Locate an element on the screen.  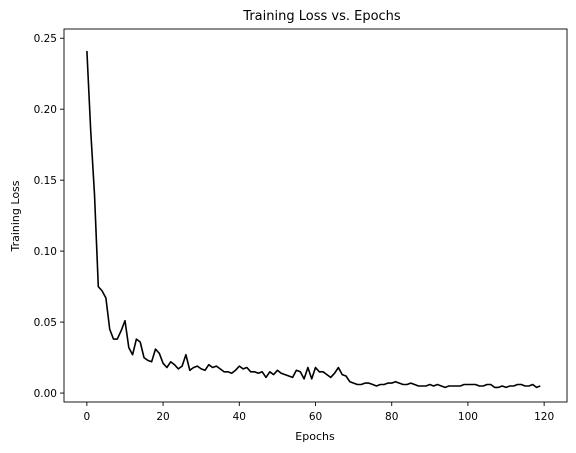
y-tick-label: 0.10 is located at coordinates (45, 252).